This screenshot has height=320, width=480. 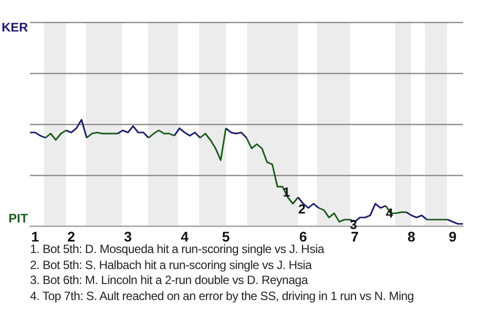 What do you see at coordinates (184, 236) in the screenshot?
I see `x-tick-label: 4` at bounding box center [184, 236].